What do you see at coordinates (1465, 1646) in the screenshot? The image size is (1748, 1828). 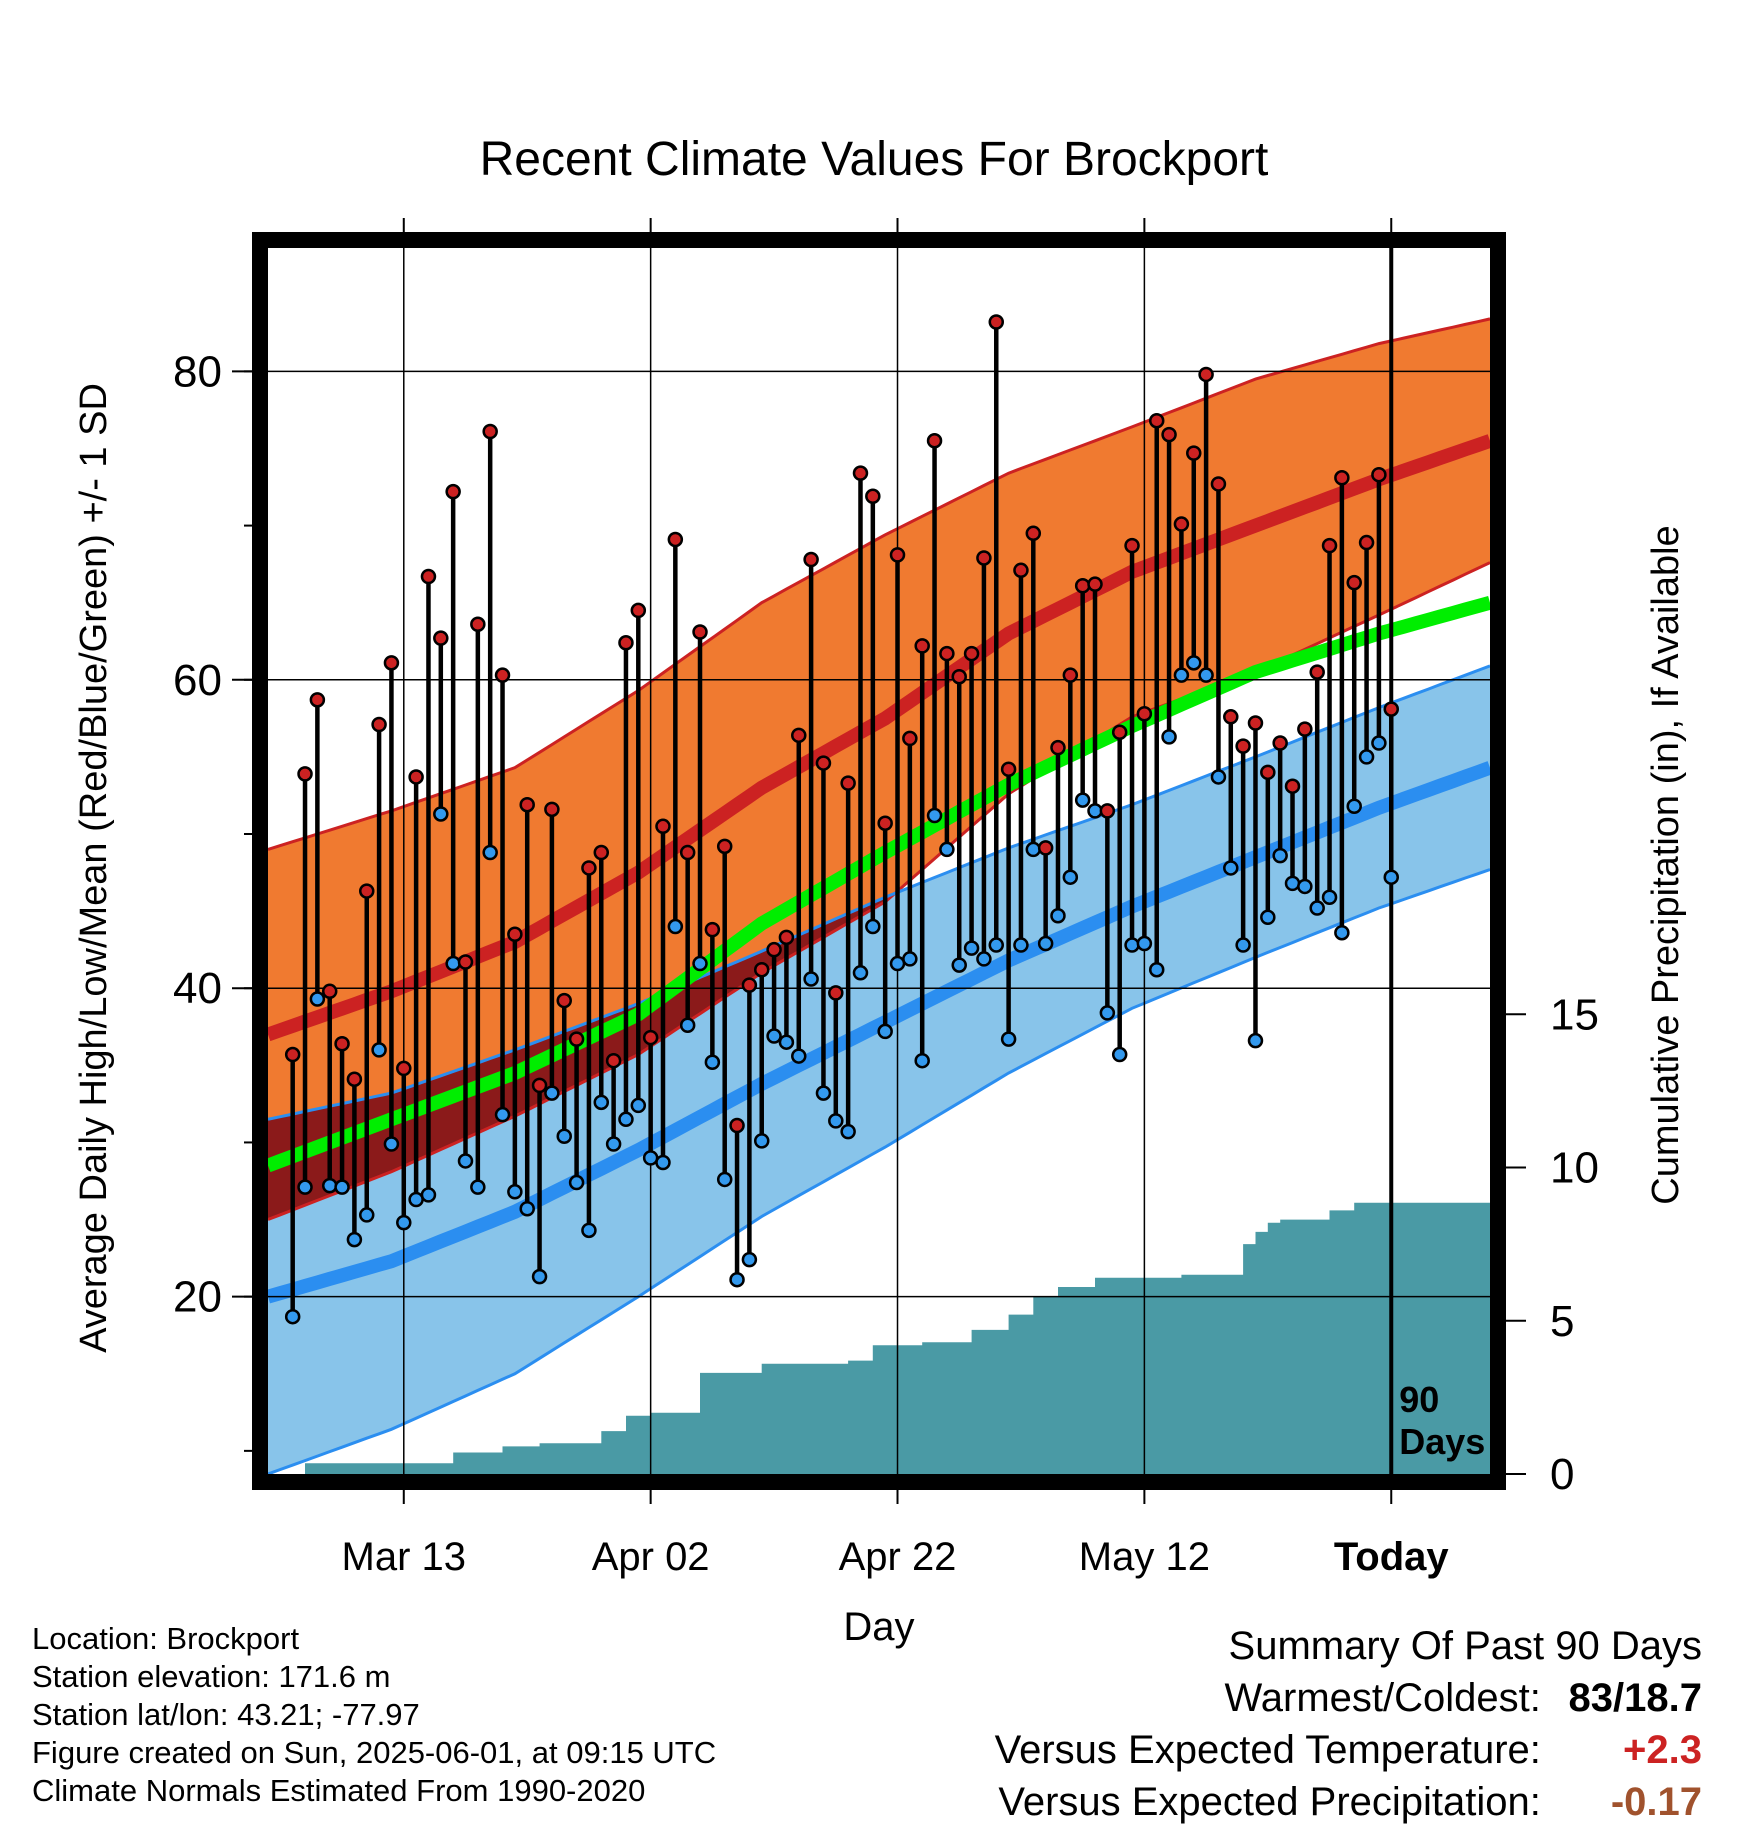 I see `summary-title: Summary Of Past 90 Days` at bounding box center [1465, 1646].